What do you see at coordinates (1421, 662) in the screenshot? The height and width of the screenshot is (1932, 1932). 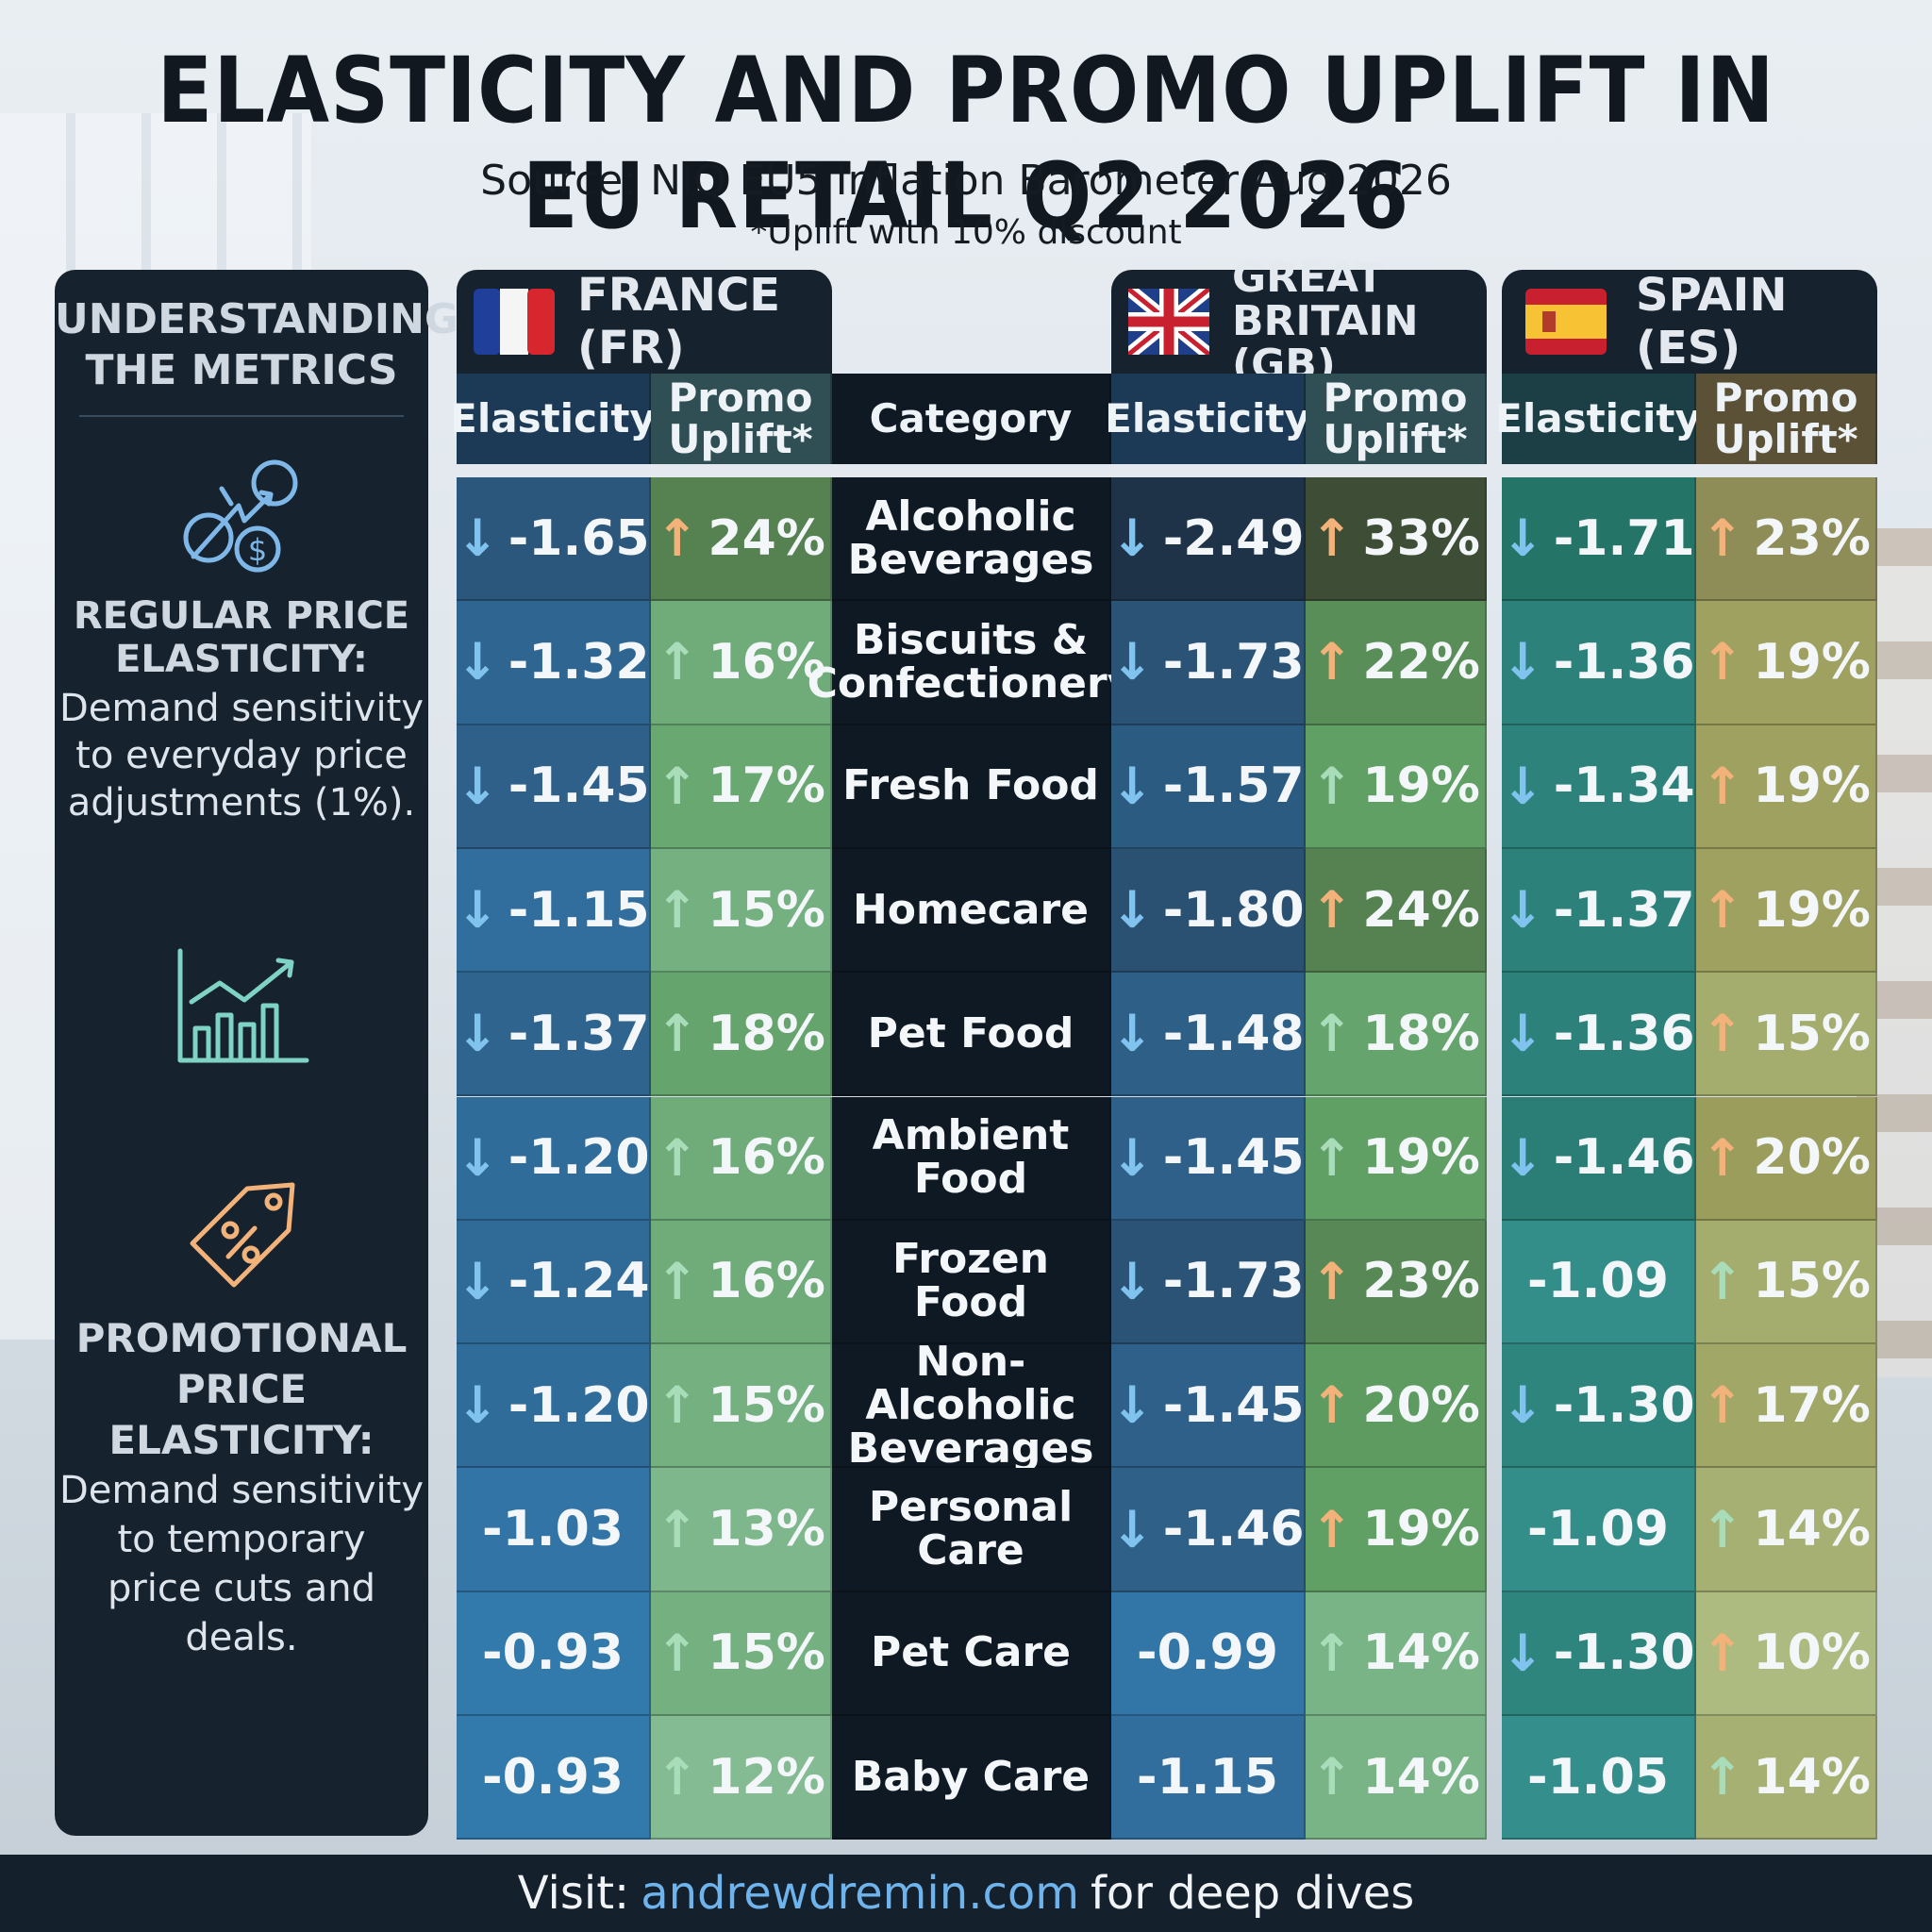 I see `promo-uplift-value: 22%` at bounding box center [1421, 662].